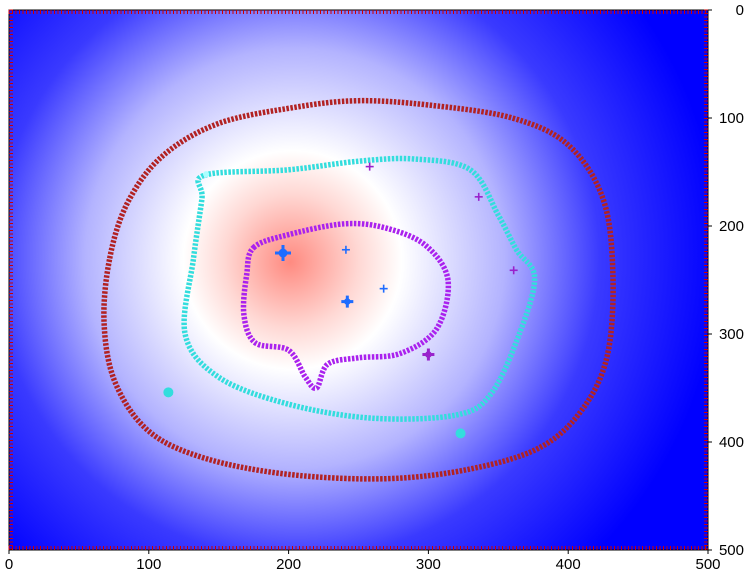 This screenshot has width=752, height=572. What do you see at coordinates (428, 564) in the screenshot?
I see `x-tick-label: 300` at bounding box center [428, 564].